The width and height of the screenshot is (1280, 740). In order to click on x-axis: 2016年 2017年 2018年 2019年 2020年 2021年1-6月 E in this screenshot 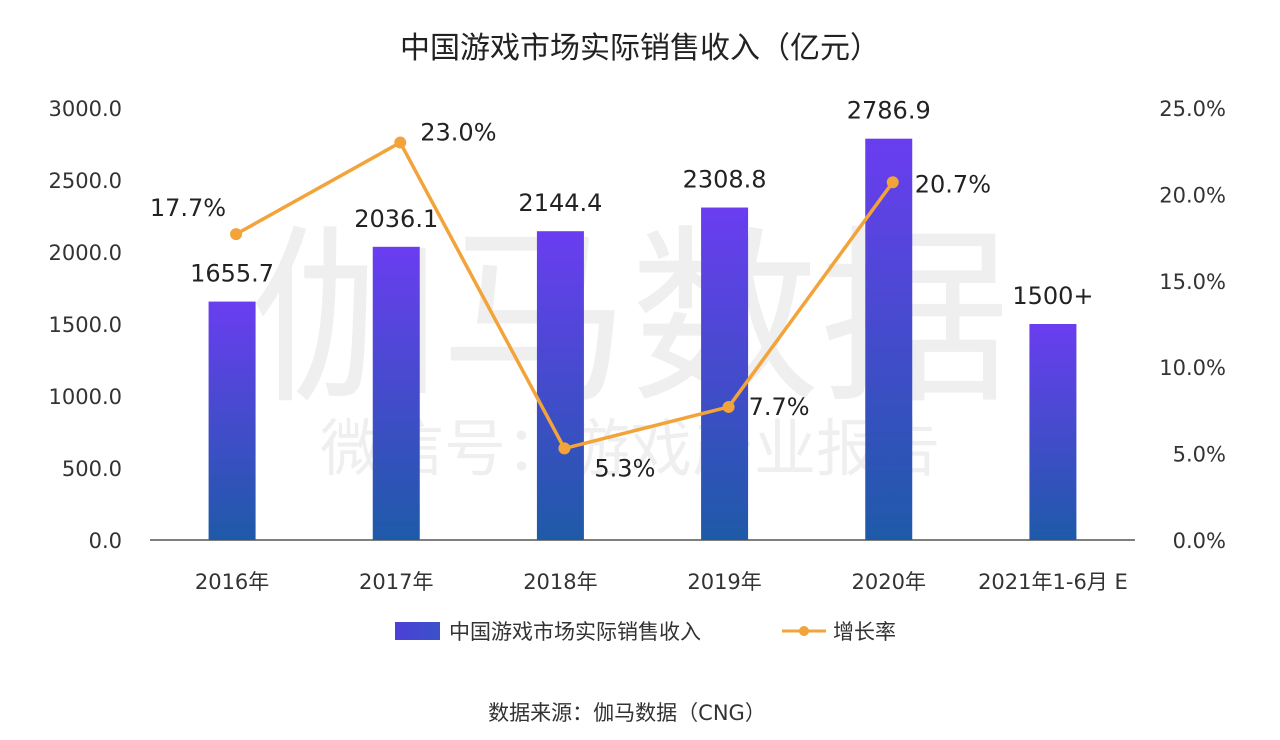, I will do `click(661, 582)`.